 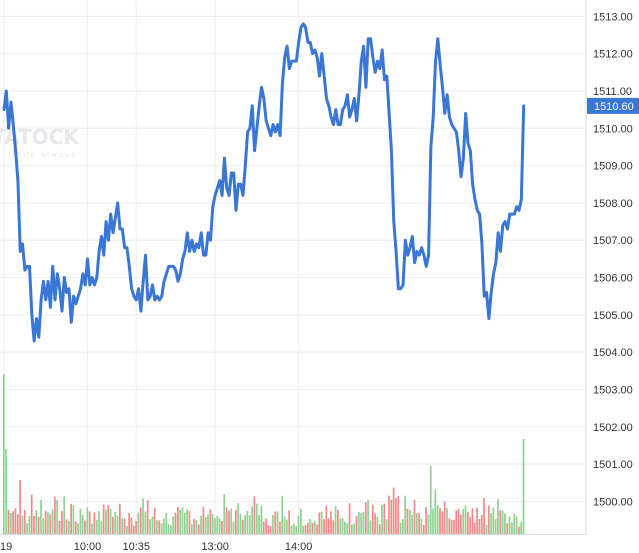 I want to click on x-tick-label: 14:00, so click(x=299, y=547).